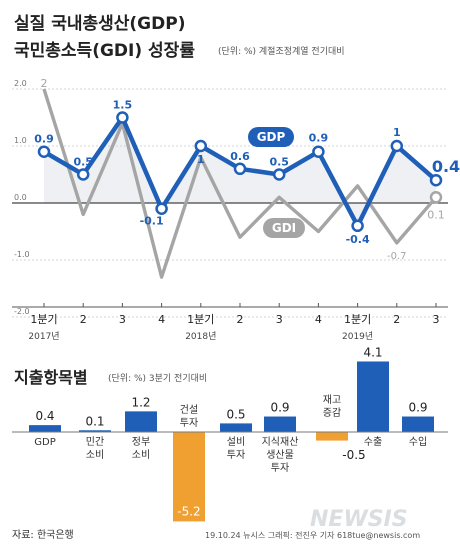 The width and height of the screenshot is (460, 548). I want to click on source-note: 자료: 한국은행, so click(43, 535).